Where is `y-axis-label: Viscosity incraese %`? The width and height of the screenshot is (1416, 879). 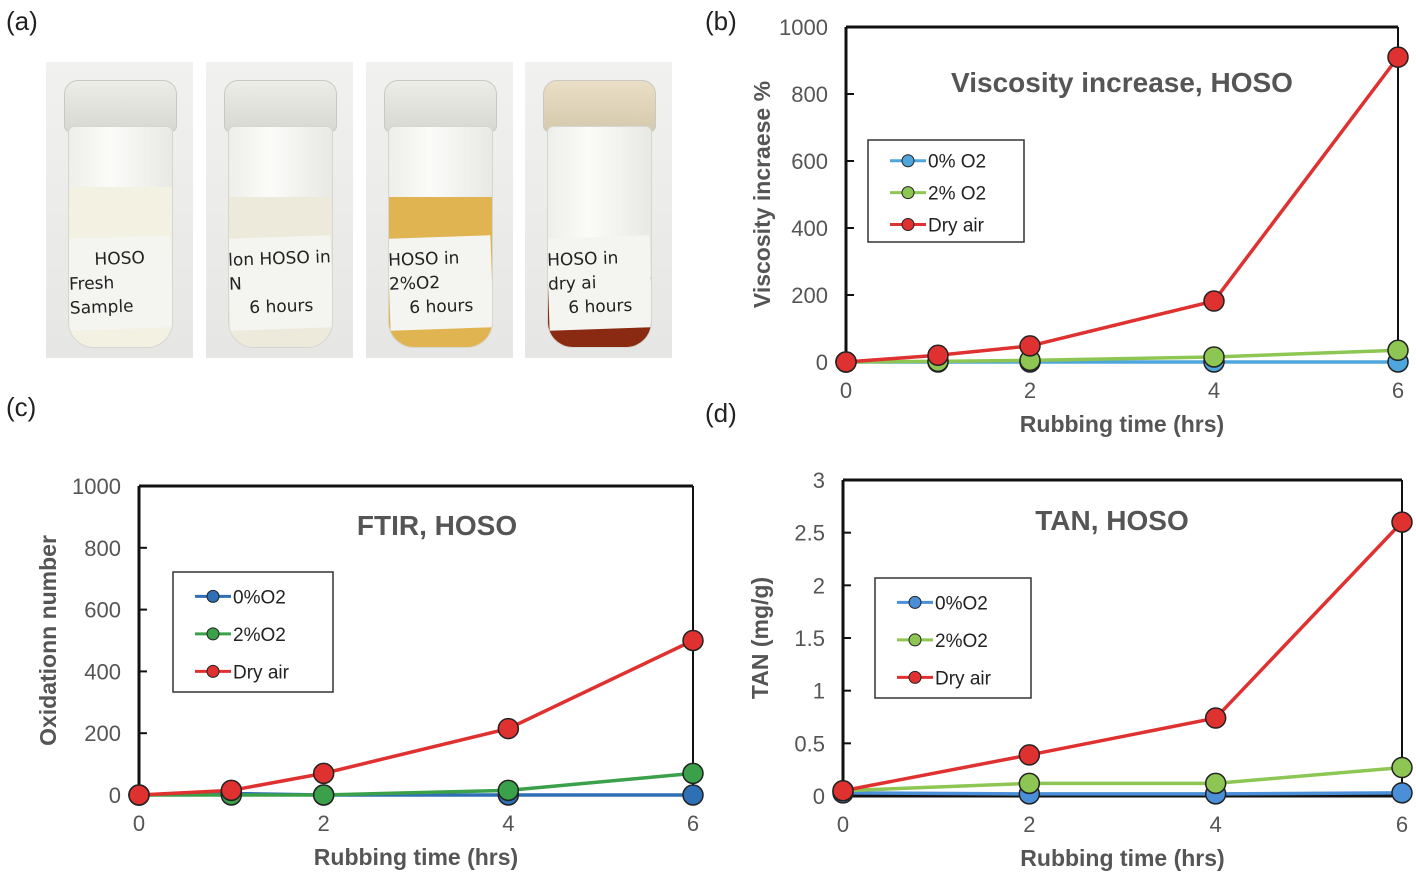 y-axis-label: Viscosity incraese % is located at coordinates (762, 194).